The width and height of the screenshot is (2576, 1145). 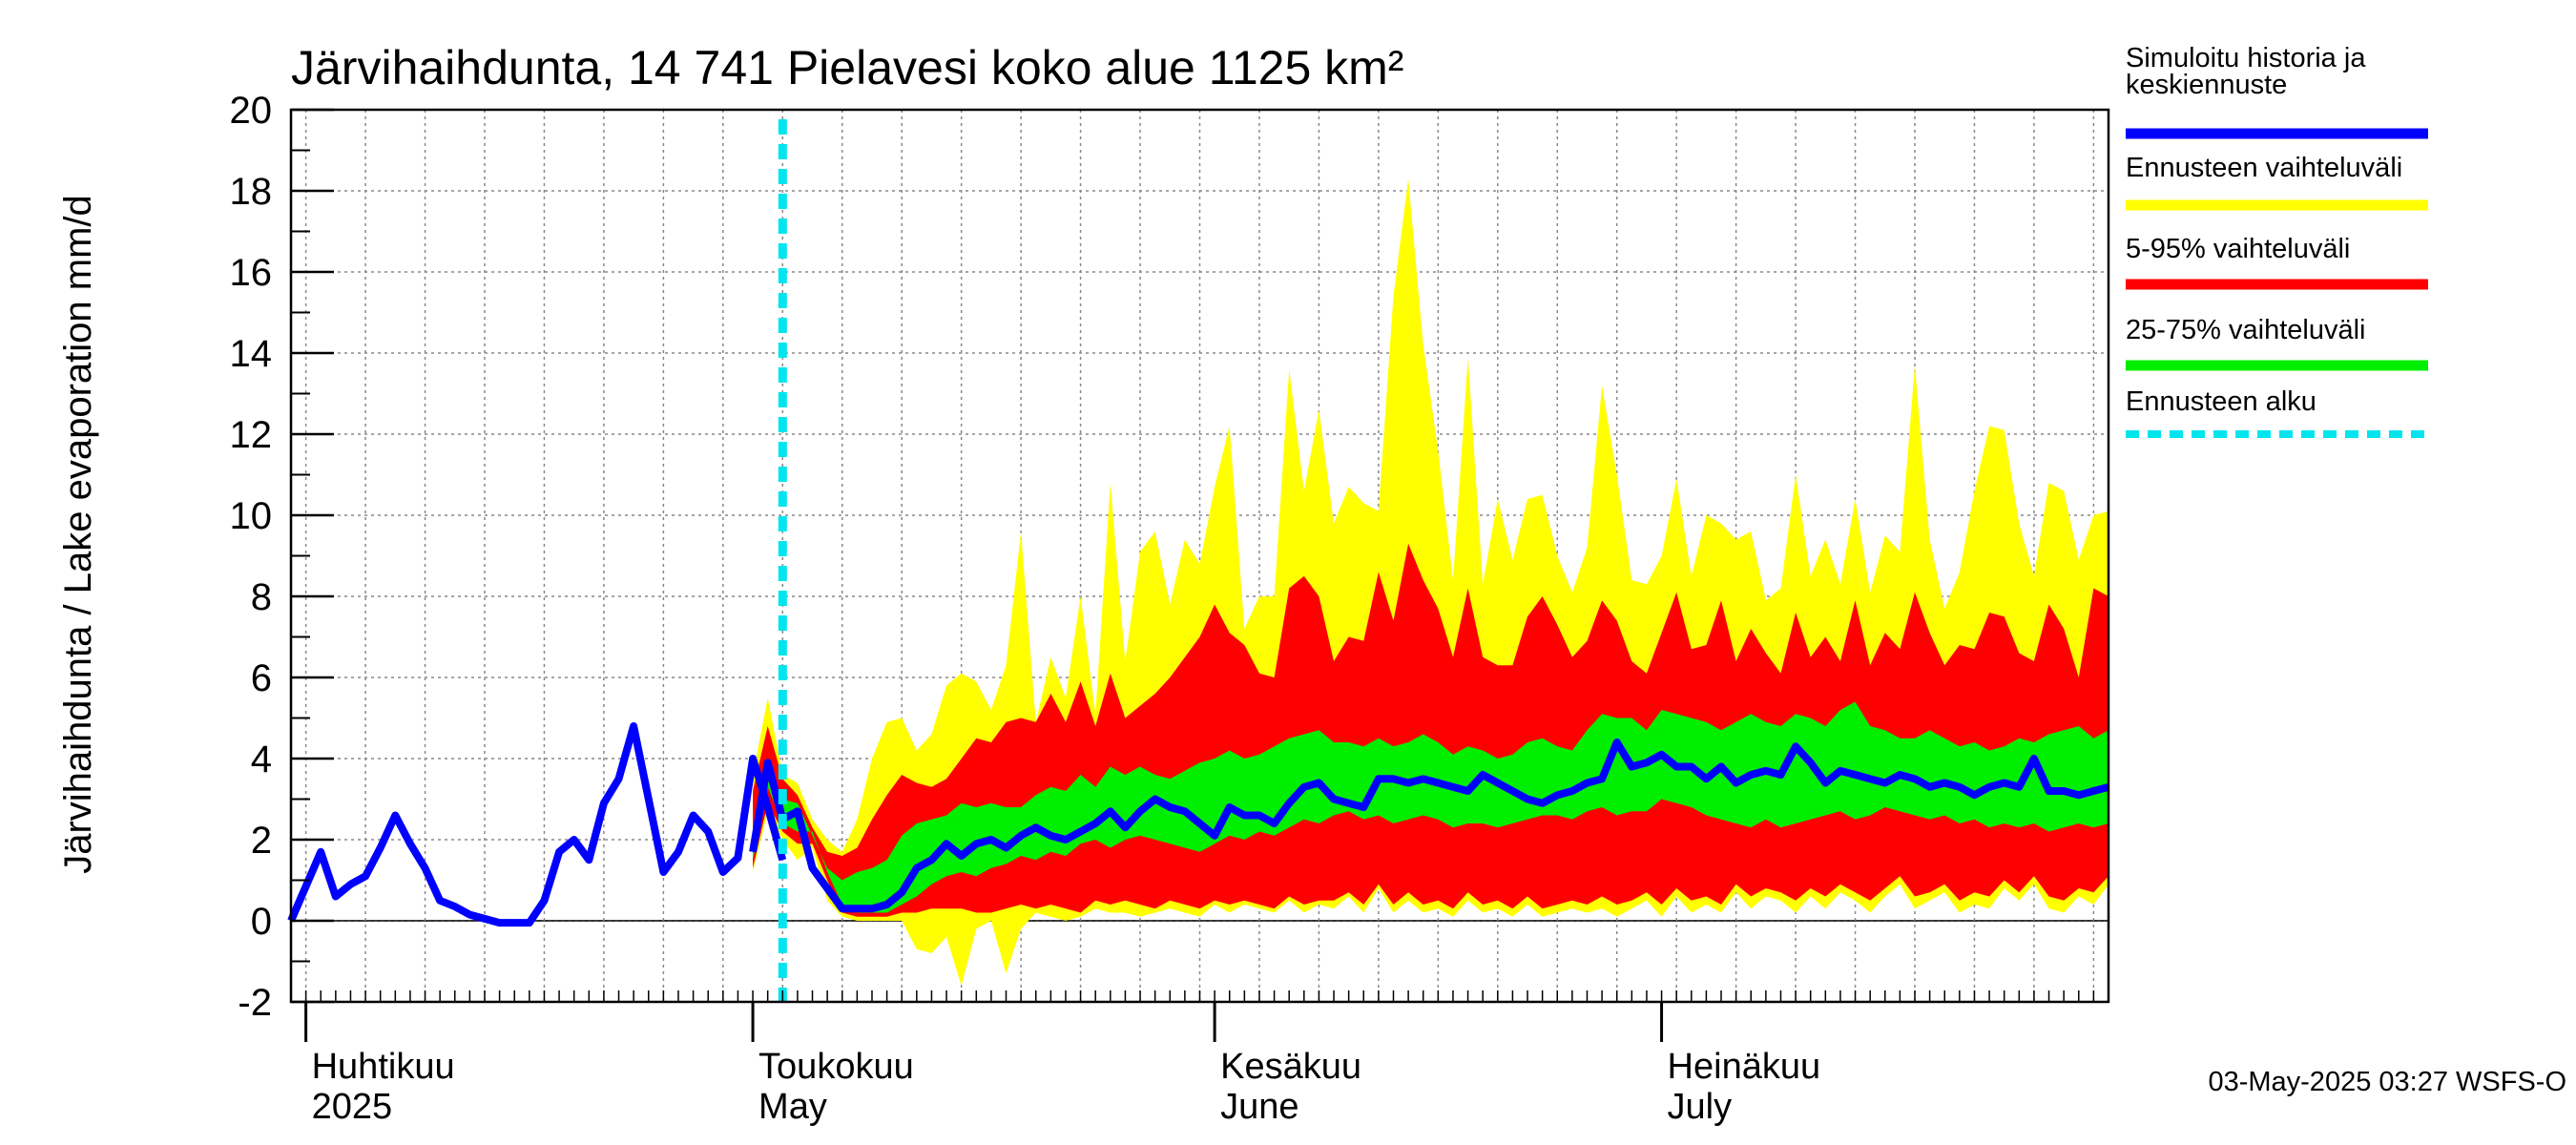 I want to click on legend-label: 25-75% vaihteluväli, so click(x=2245, y=330).